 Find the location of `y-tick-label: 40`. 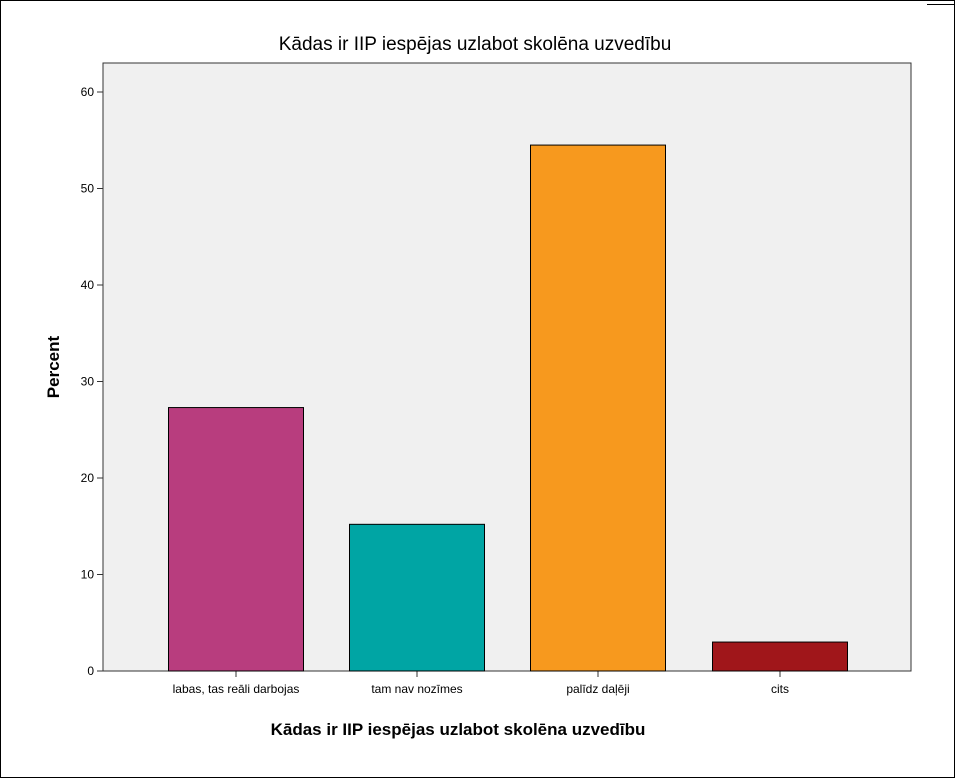

y-tick-label: 40 is located at coordinates (88, 285).